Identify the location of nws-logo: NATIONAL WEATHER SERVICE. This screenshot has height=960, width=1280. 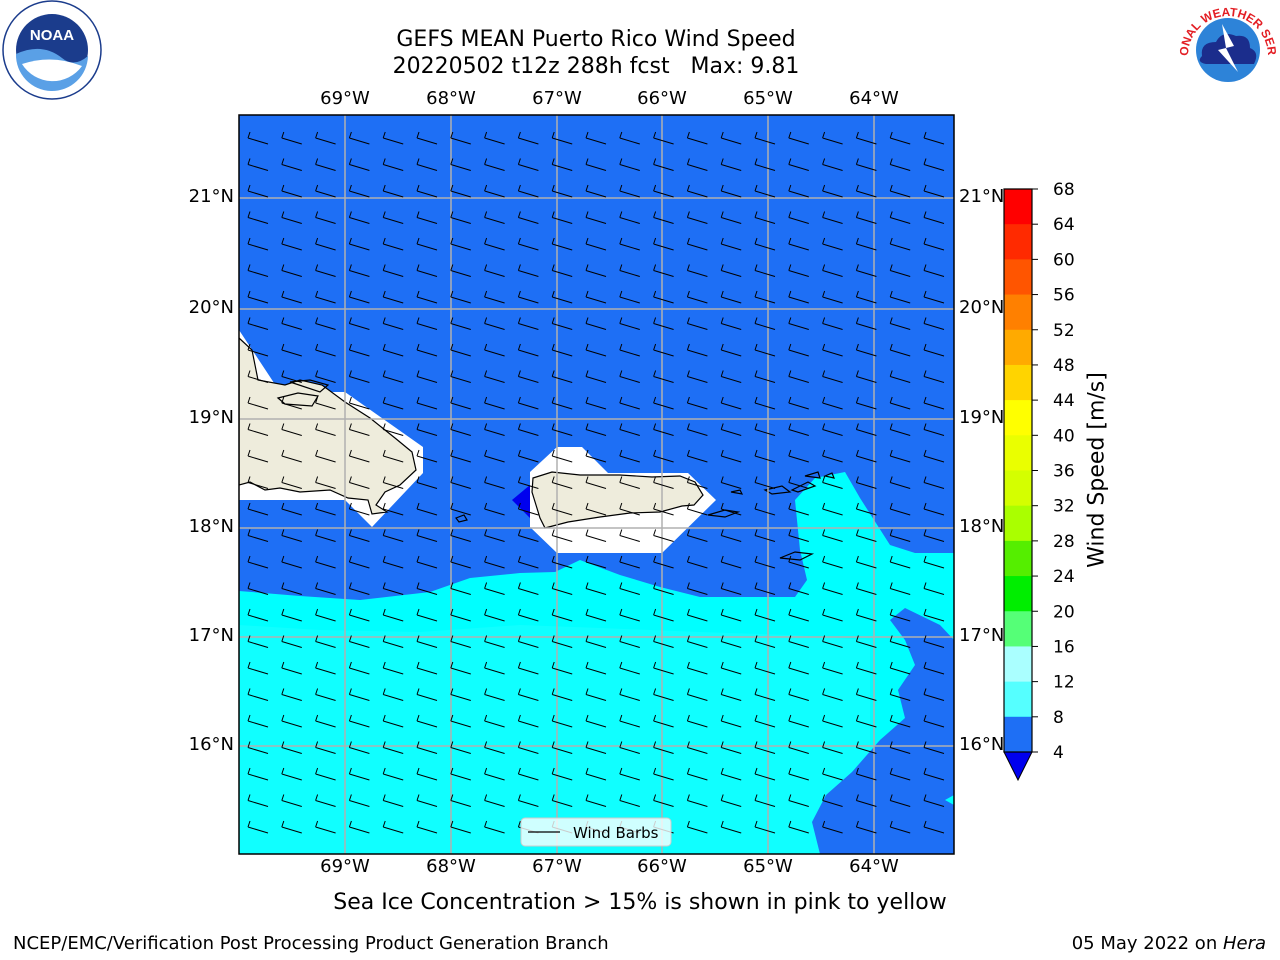
(1228, 50).